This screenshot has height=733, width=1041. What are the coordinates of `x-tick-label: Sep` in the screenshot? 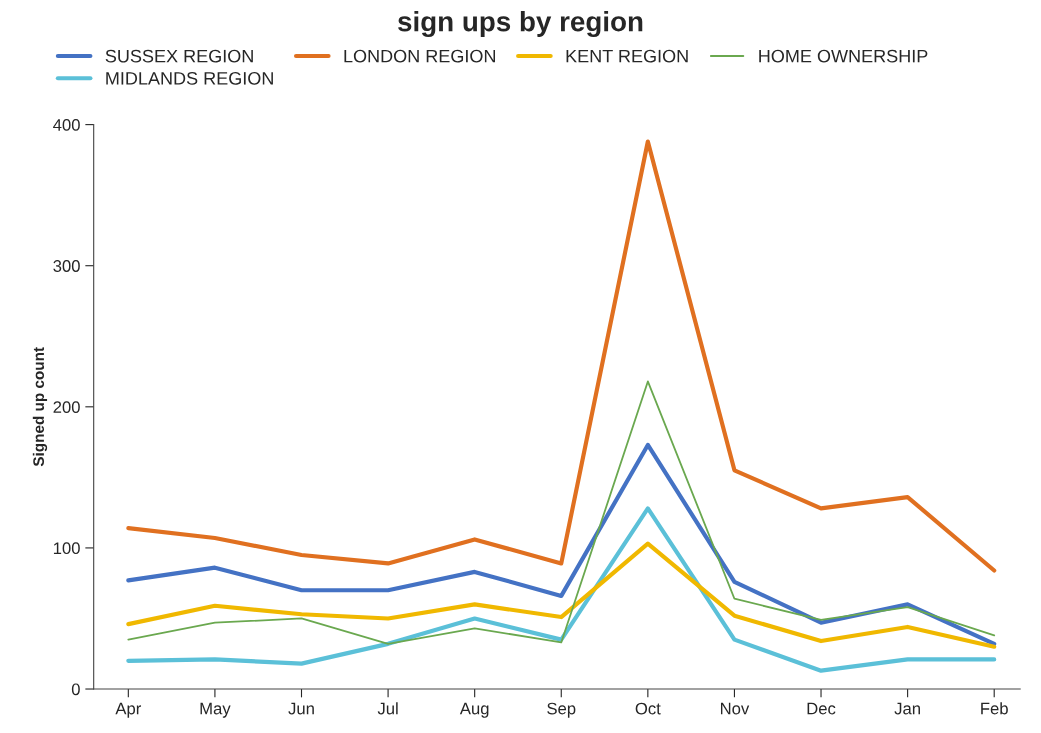 It's located at (561, 710).